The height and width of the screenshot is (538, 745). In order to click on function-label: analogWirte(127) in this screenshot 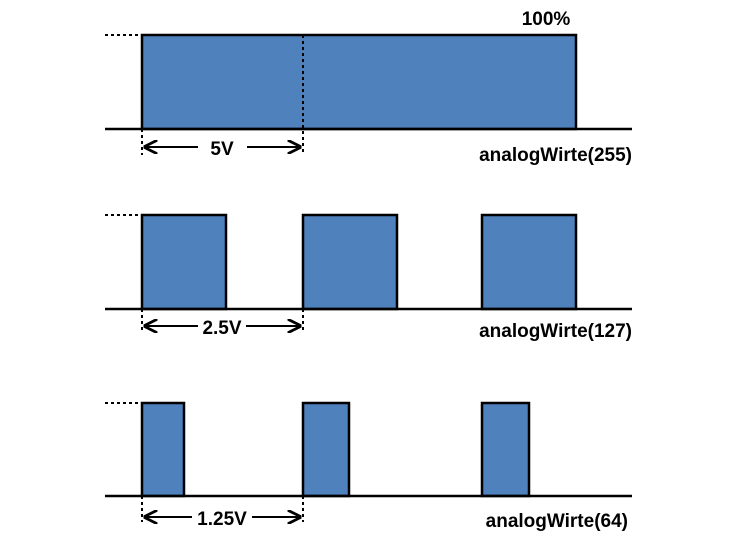, I will do `click(555, 331)`.